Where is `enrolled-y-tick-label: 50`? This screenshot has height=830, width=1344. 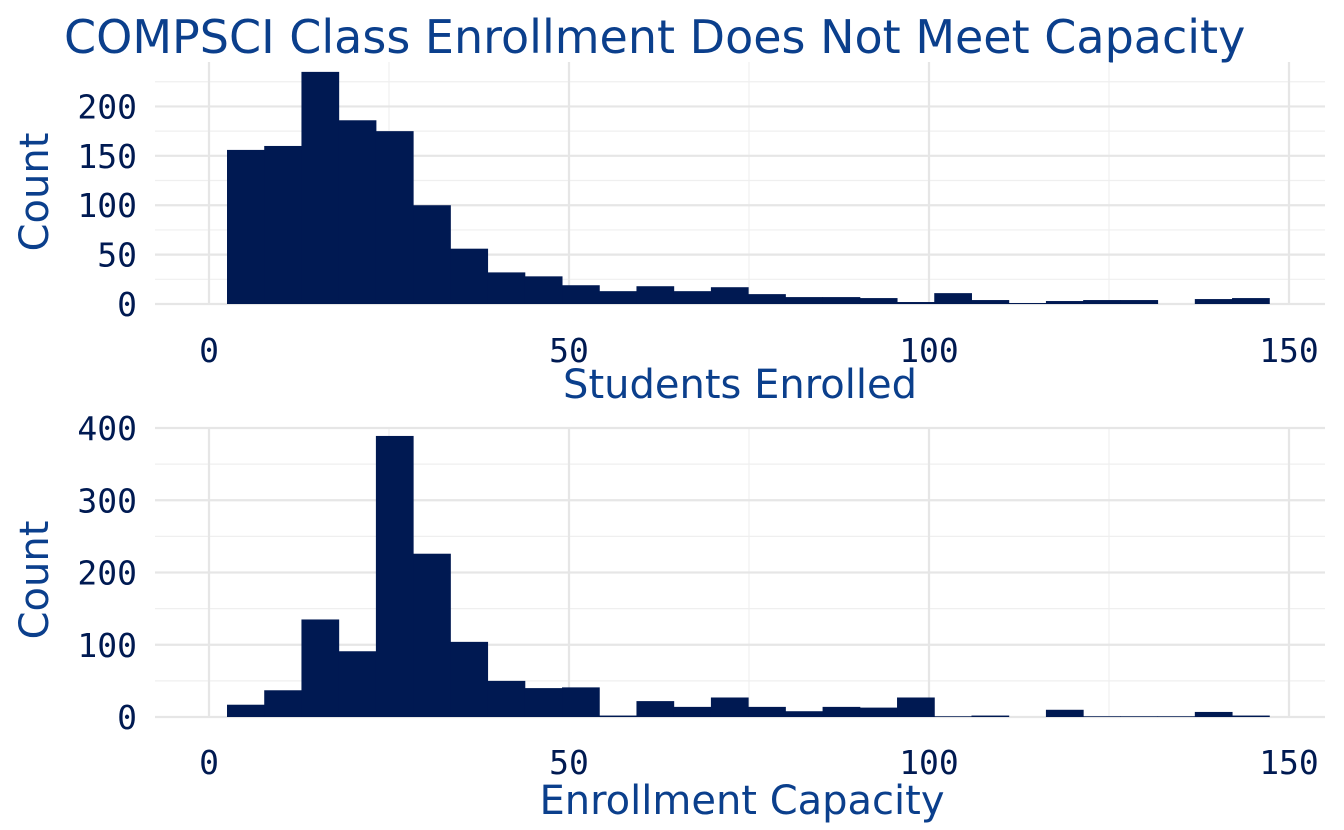
enrolled-y-tick-label: 50 is located at coordinates (117, 255).